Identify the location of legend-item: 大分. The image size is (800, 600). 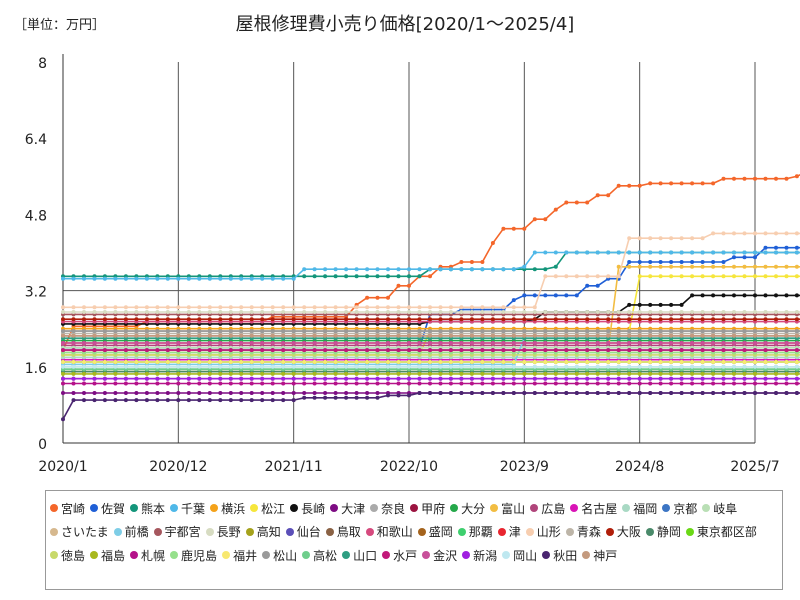
(467, 508).